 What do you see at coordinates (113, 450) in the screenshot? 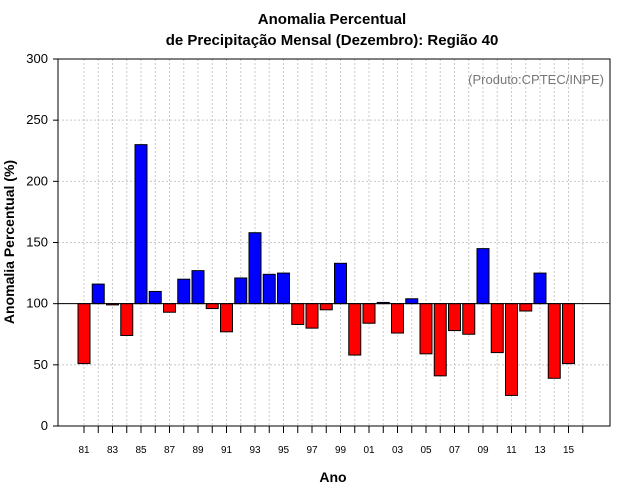
I see `x-tick-label: 83` at bounding box center [113, 450].